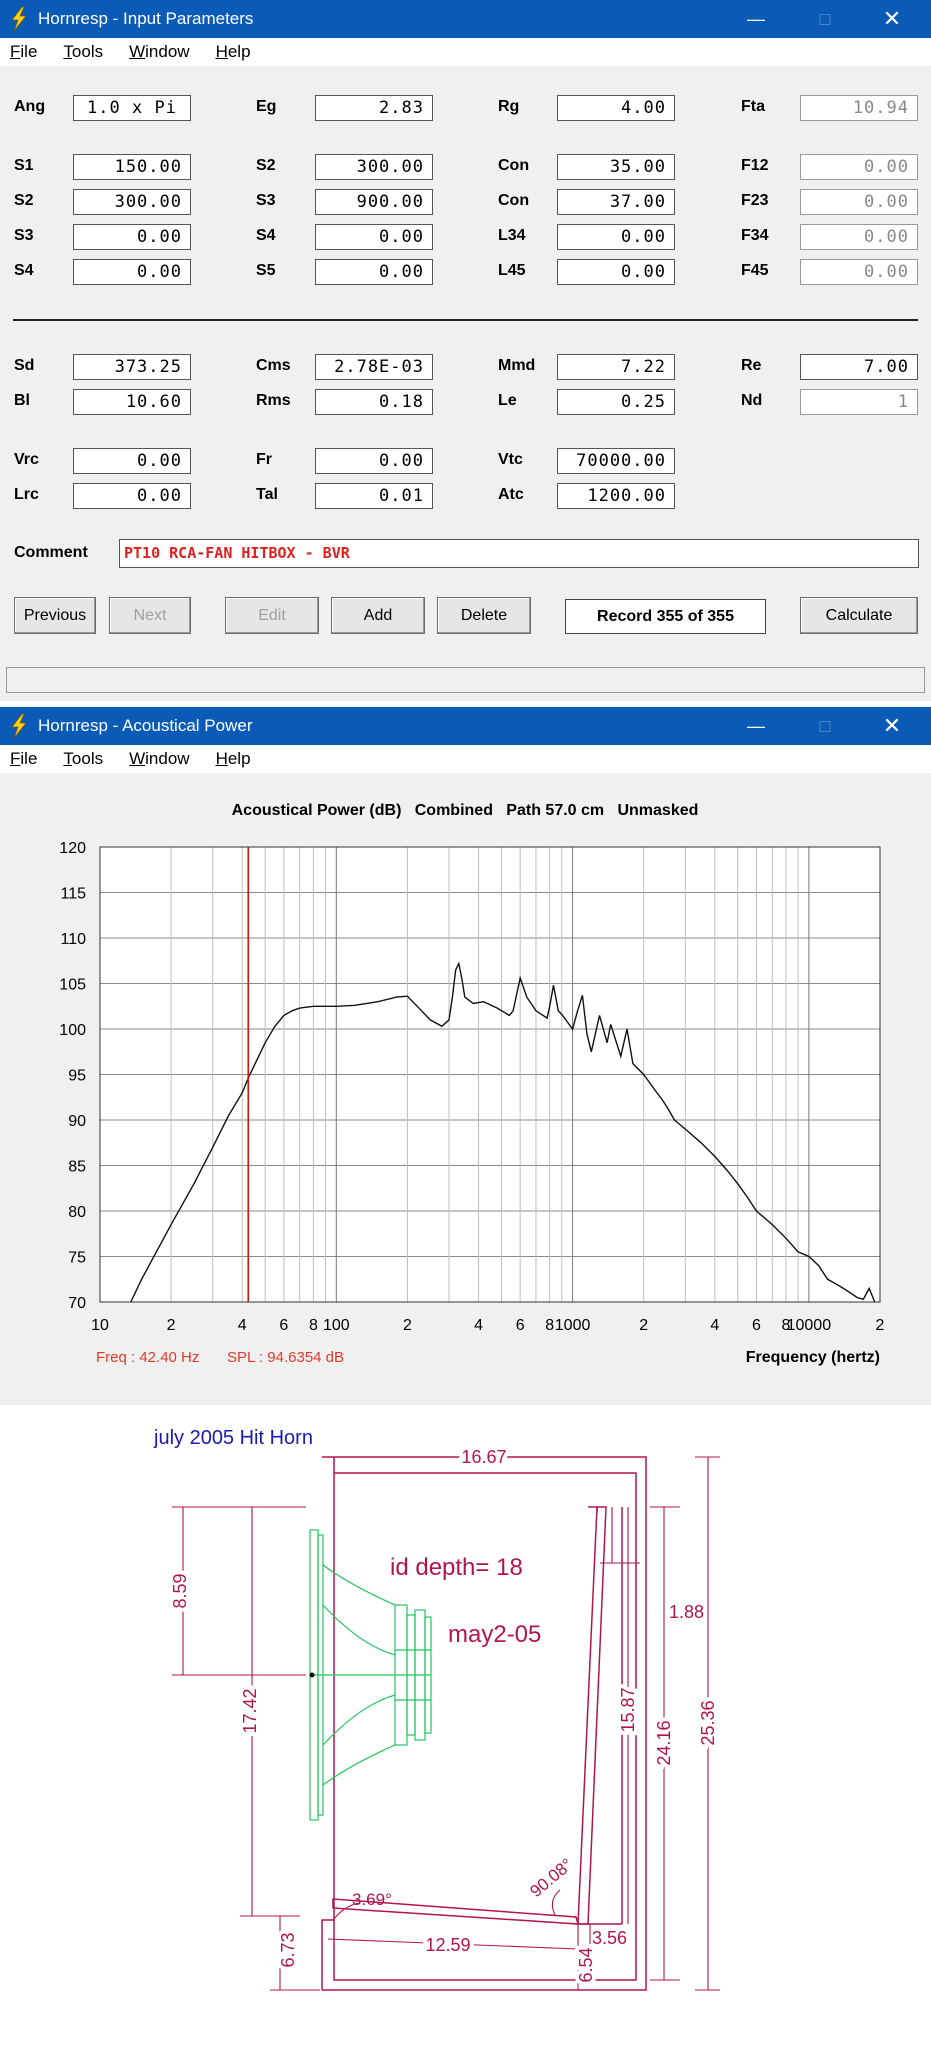  I want to click on y-tick-label: 115, so click(73, 894).